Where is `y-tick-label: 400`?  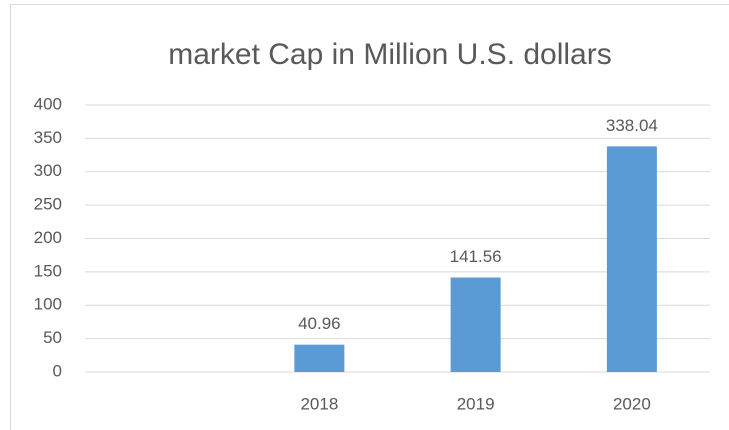
y-tick-label: 400 is located at coordinates (48, 103).